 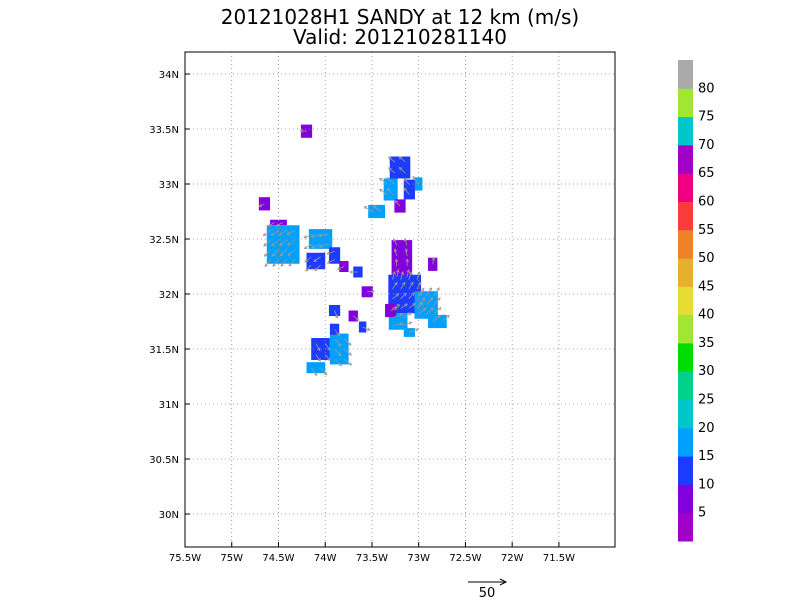 What do you see at coordinates (706, 400) in the screenshot?
I see `colorbar-label: 25` at bounding box center [706, 400].